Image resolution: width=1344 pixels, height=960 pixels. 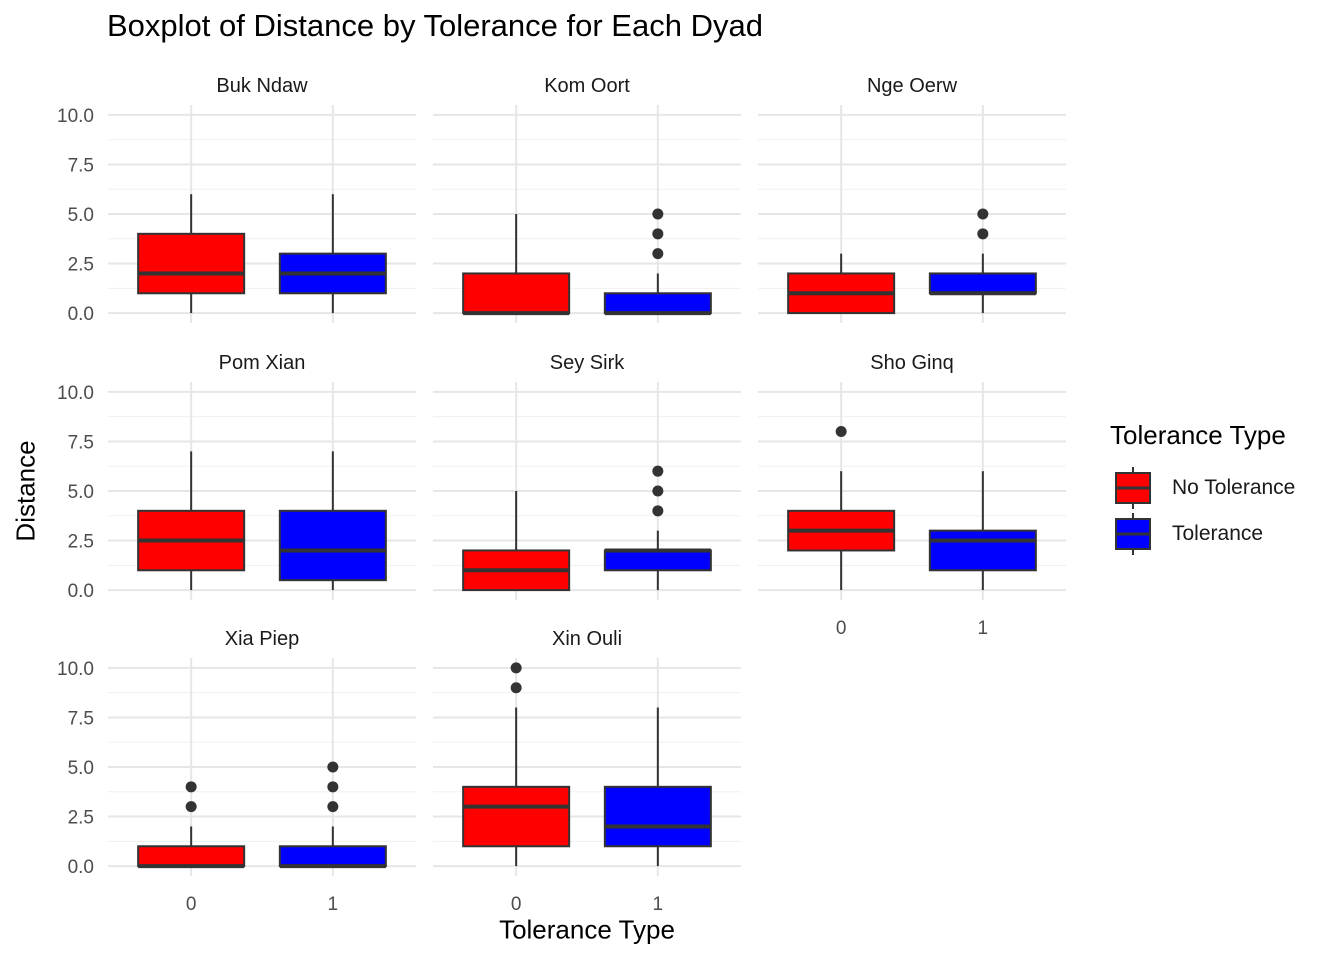 What do you see at coordinates (1133, 534) in the screenshot?
I see `legend-key-tolerance` at bounding box center [1133, 534].